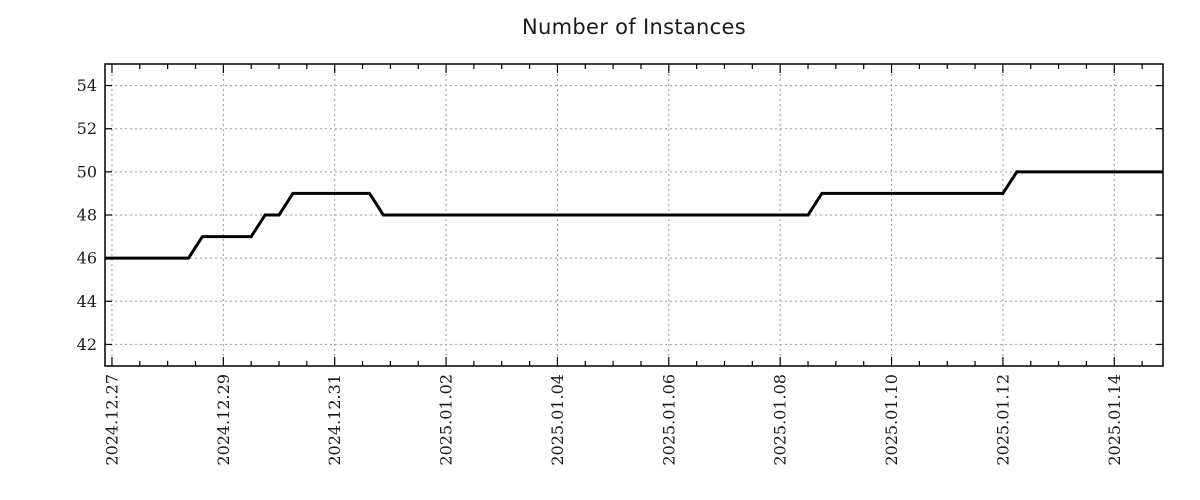 This screenshot has height=500, width=1200. I want to click on y-tick-label: 44, so click(87, 301).